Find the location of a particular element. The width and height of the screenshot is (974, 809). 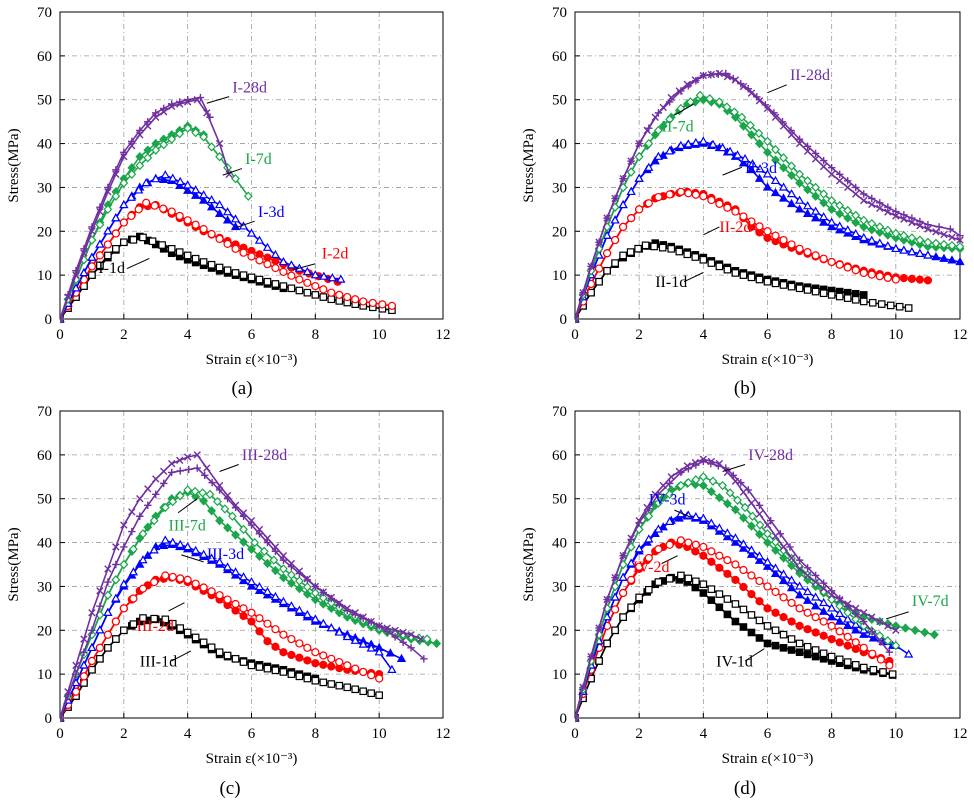

series-layer is located at coordinates (770, 196).